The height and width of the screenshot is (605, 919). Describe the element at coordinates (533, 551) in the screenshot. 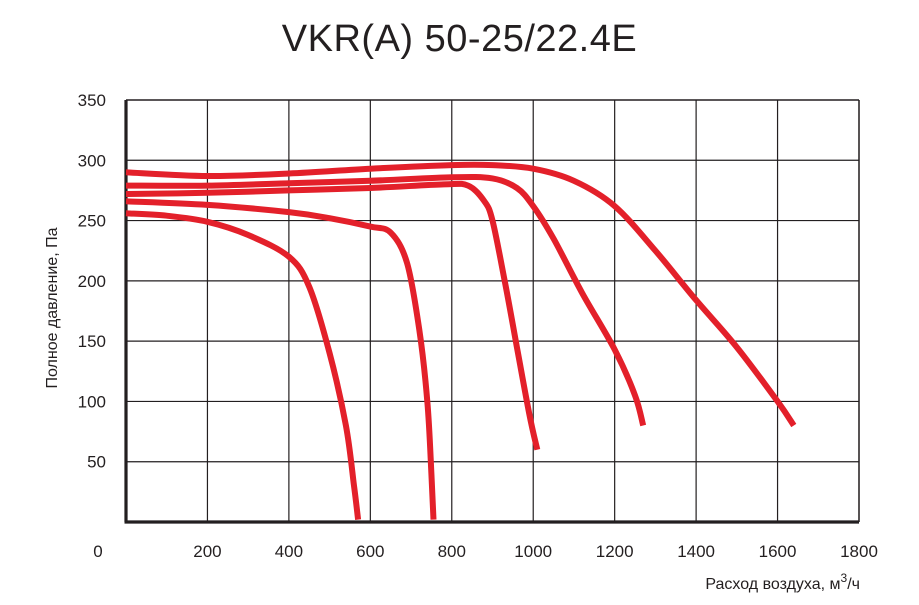

I see `x-tick-label: 1000` at that location.